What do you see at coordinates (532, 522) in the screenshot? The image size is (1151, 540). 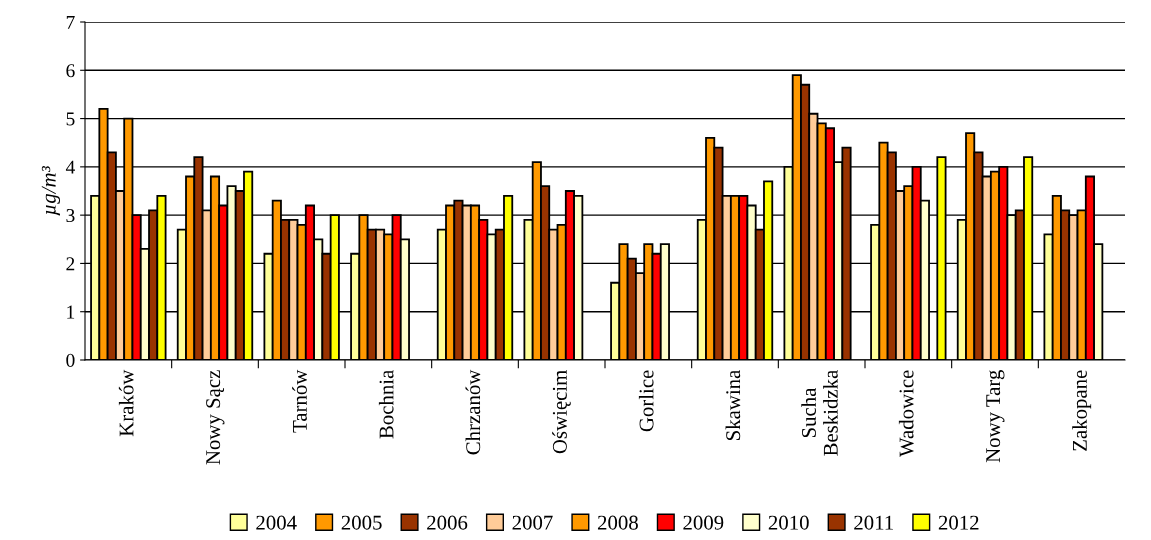 I see `legend-label: 2007` at bounding box center [532, 522].